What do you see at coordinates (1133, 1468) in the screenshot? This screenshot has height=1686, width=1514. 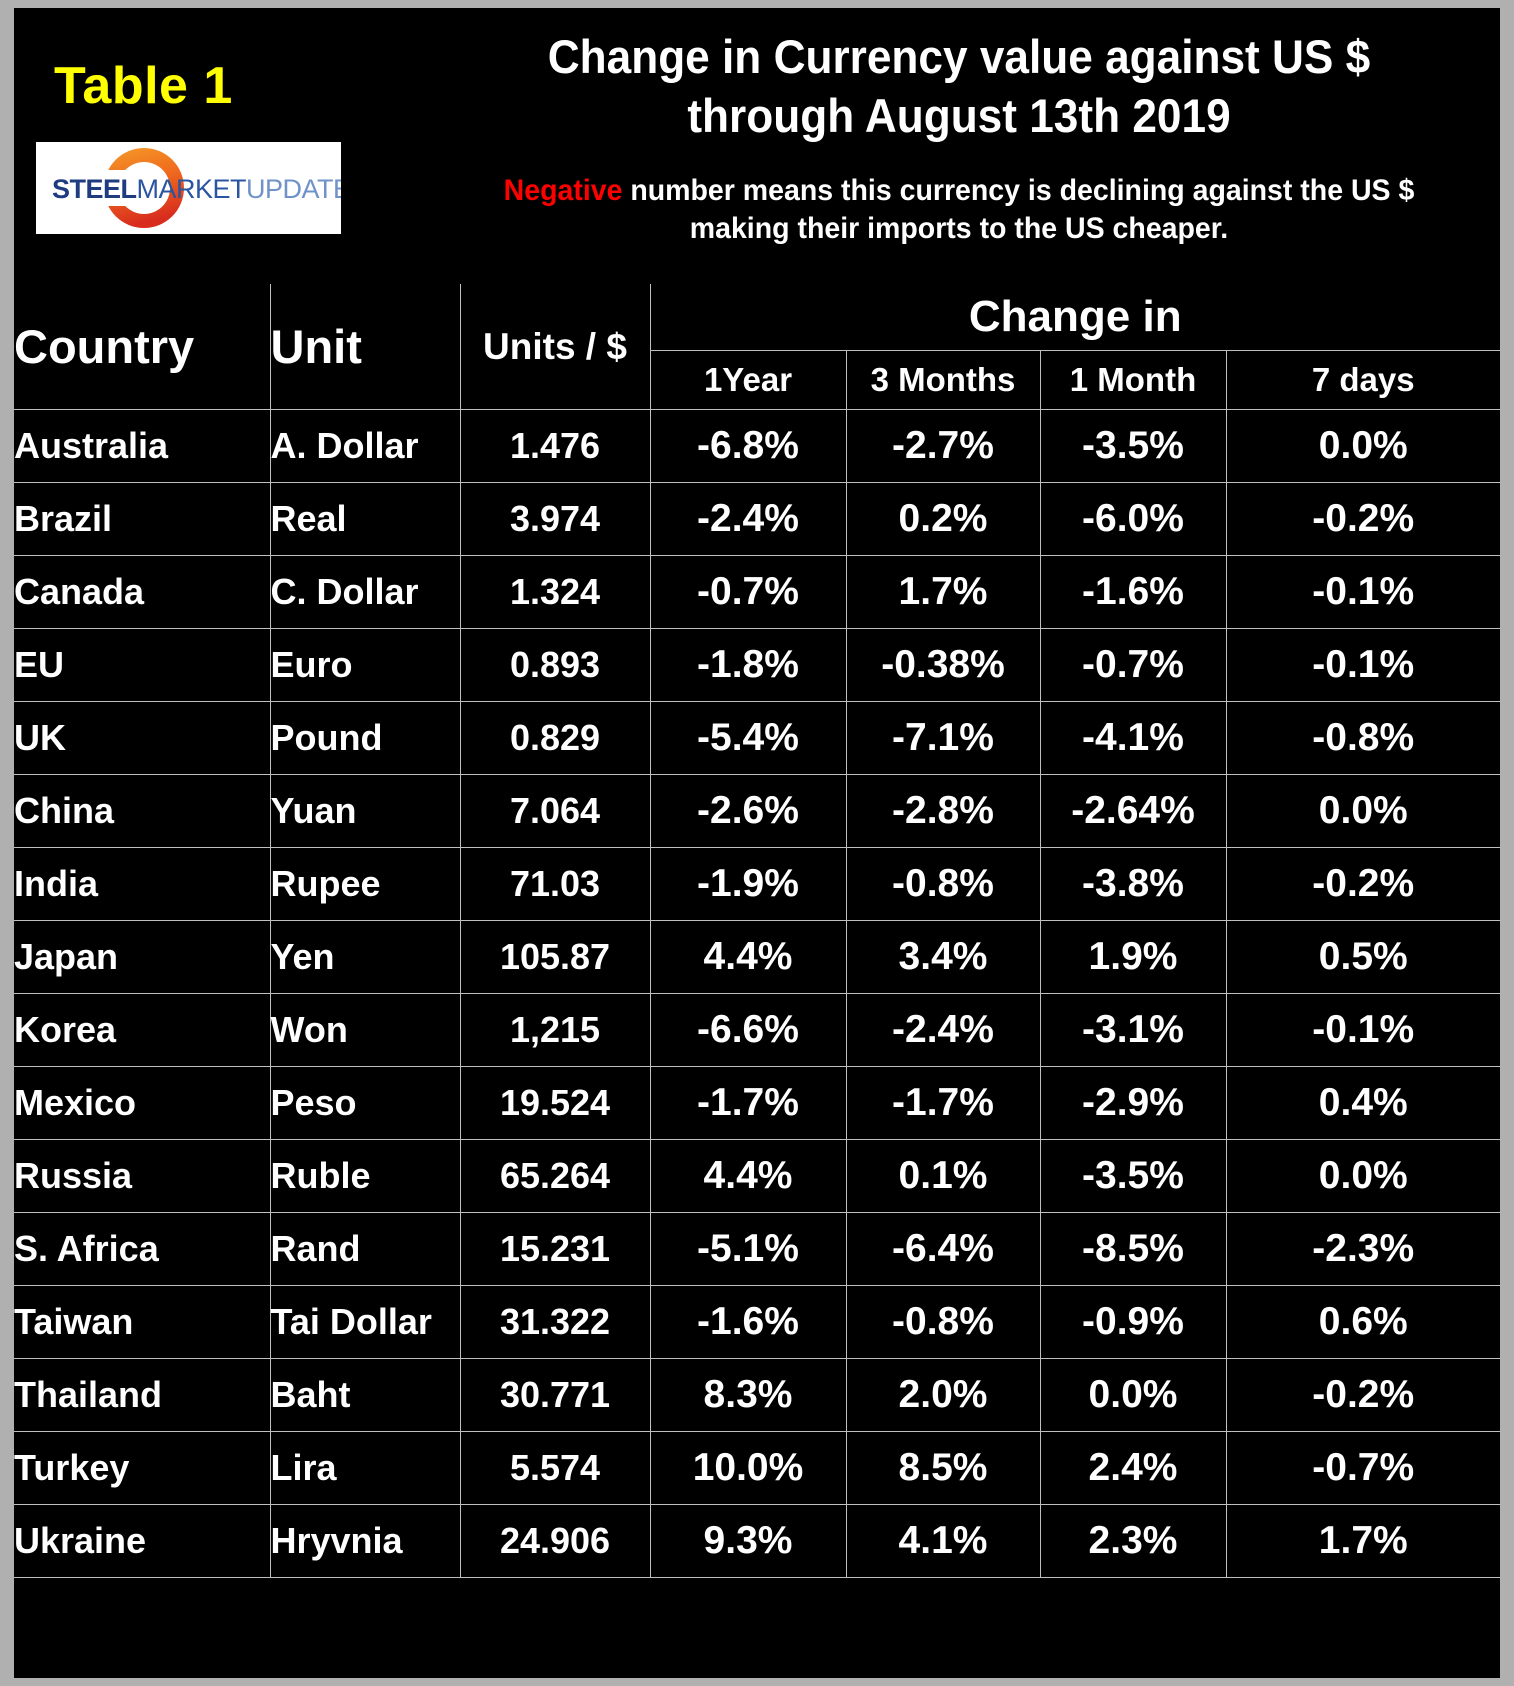 I see `cell-change-1month: 2.4%` at bounding box center [1133, 1468].